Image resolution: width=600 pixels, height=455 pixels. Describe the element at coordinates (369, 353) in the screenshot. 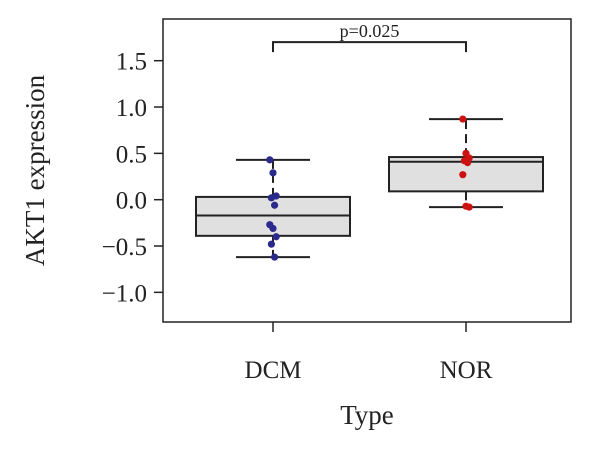

I see `x-axis: DCM NOR` at that location.